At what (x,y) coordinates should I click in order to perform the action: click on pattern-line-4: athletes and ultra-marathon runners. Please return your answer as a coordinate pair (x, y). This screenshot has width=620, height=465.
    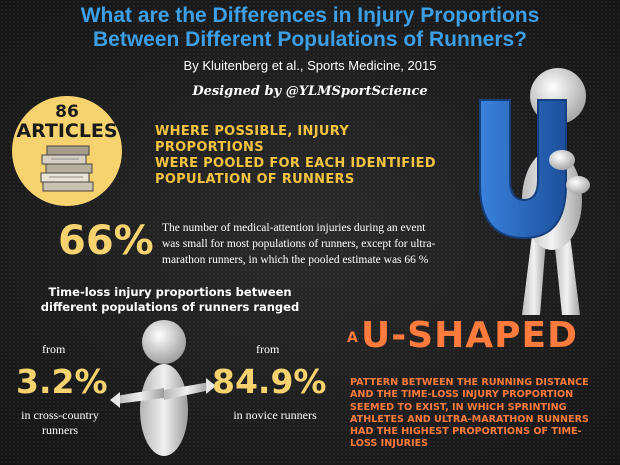
    Looking at the image, I should click on (469, 419).